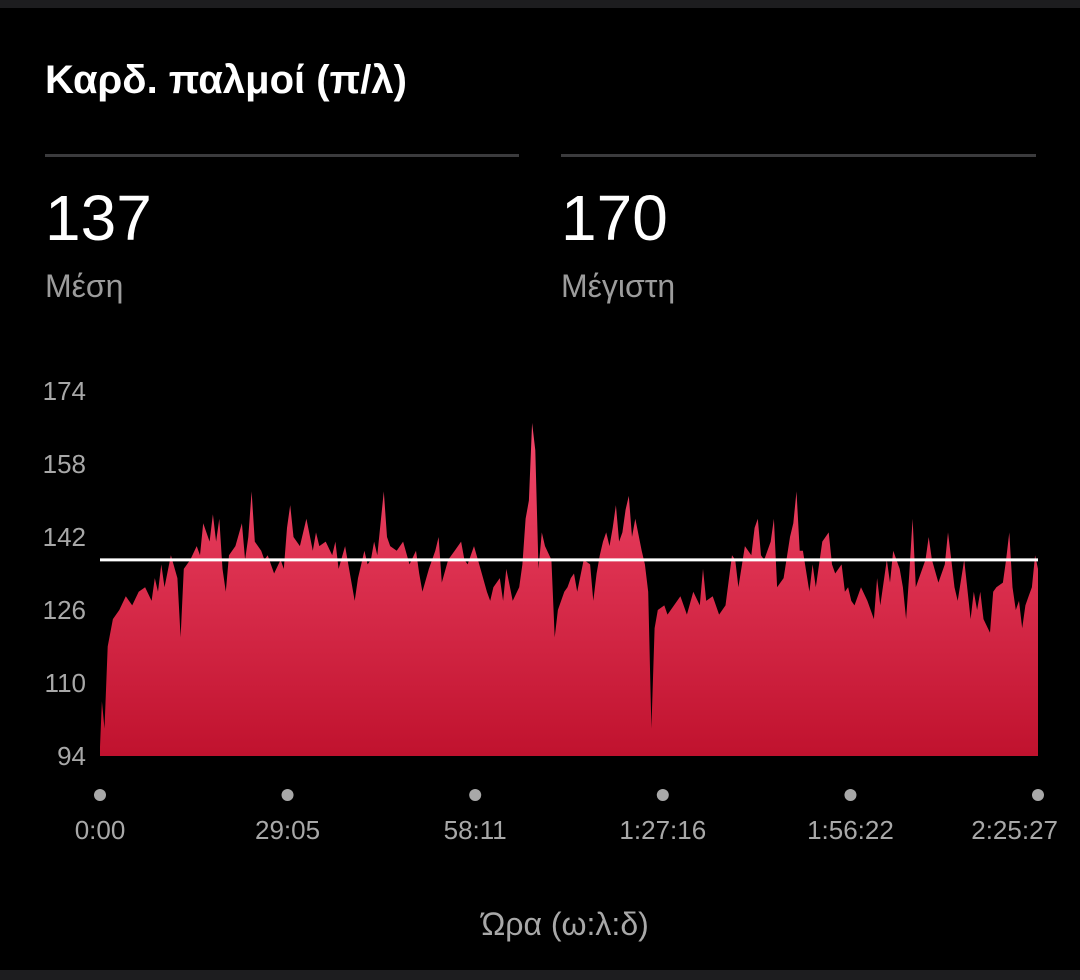 The image size is (1080, 980). What do you see at coordinates (64, 537) in the screenshot?
I see `y-tick-label: 142` at bounding box center [64, 537].